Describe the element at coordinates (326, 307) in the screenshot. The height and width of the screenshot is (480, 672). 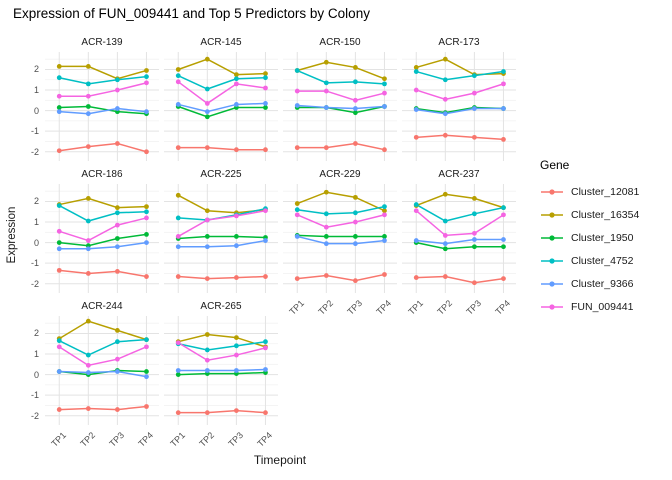
I see `x-tick-label: TP2` at that location.